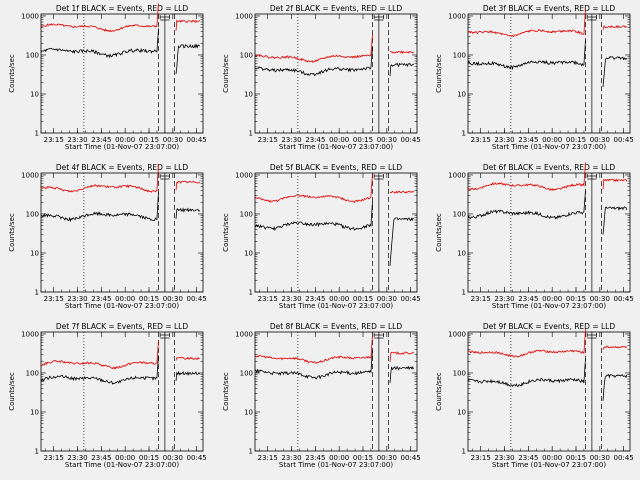 This screenshot has height=480, width=640. Describe the element at coordinates (549, 8) in the screenshot. I see `panel-title: Det 3f BLACK = Events, RED = LLD` at that location.